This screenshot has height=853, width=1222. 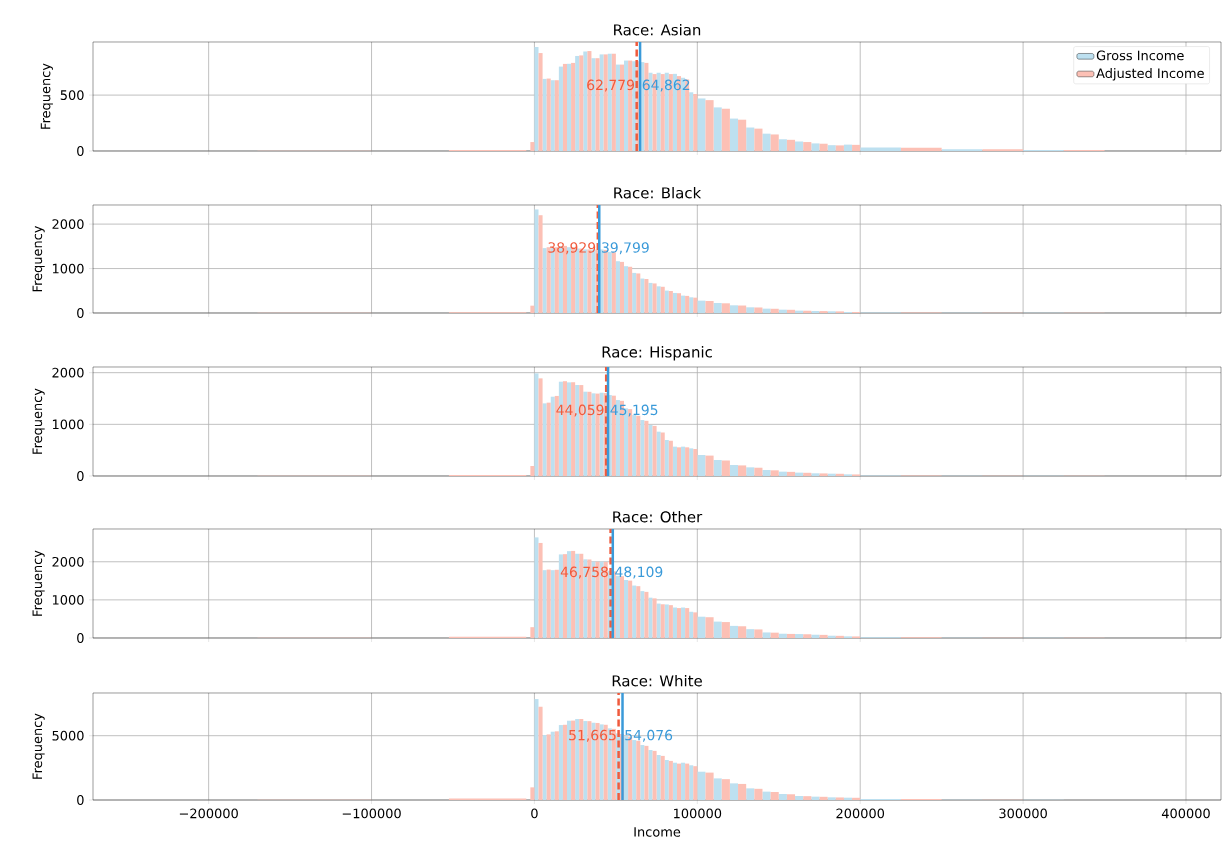 What do you see at coordinates (634, 410) in the screenshot?
I see `ref-line-label: 45,195` at bounding box center [634, 410].